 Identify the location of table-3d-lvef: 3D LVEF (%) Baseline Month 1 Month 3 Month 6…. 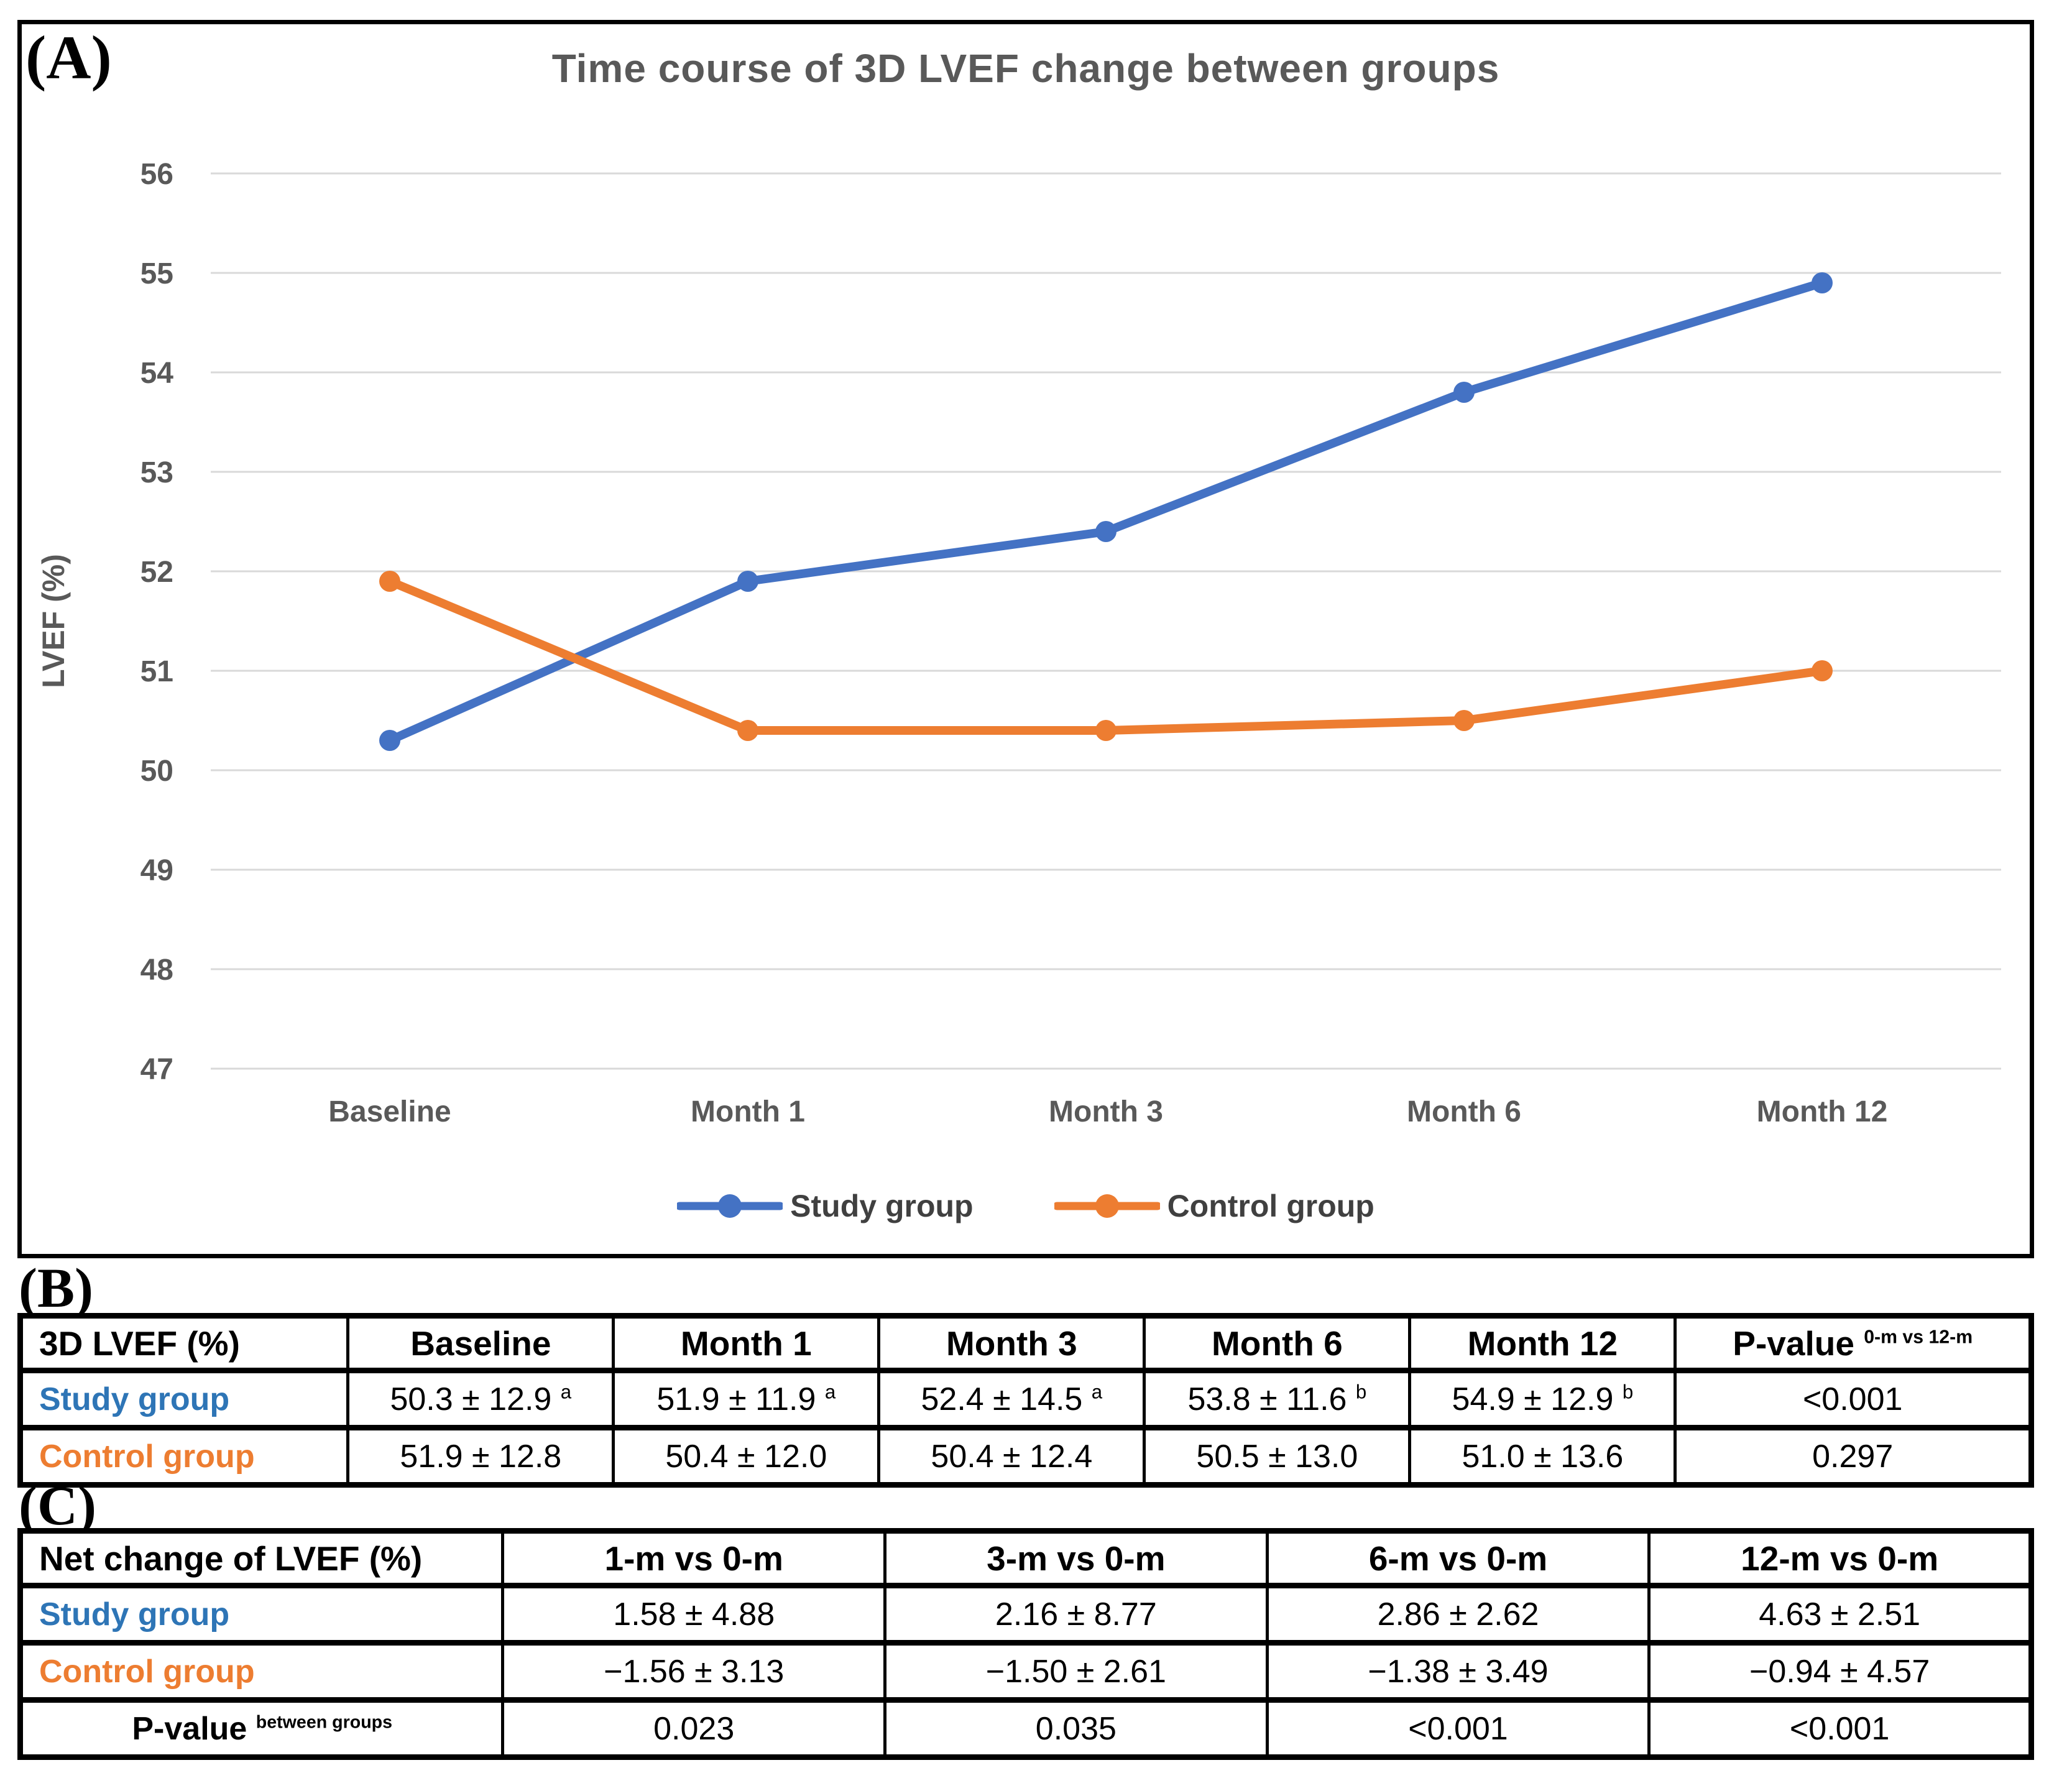
(1025, 1400).